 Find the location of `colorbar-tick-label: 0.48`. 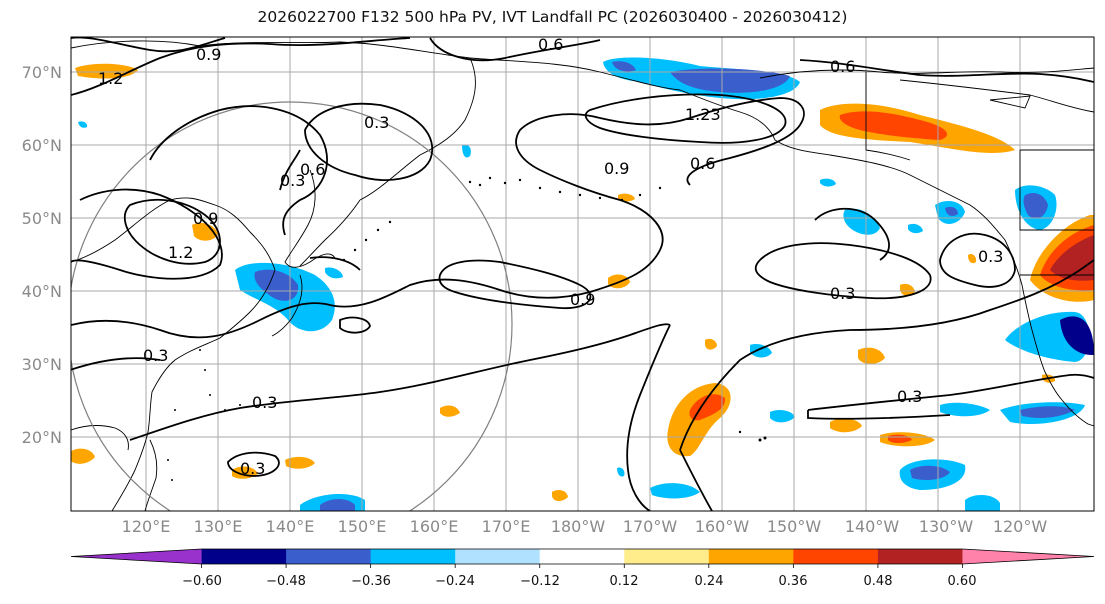

colorbar-tick-label: 0.48 is located at coordinates (878, 581).